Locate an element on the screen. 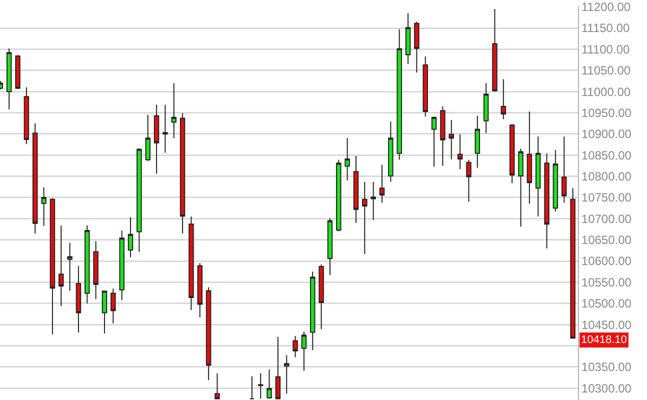 The width and height of the screenshot is (647, 400). y-tick-label: 10550.00 is located at coordinates (606, 282).